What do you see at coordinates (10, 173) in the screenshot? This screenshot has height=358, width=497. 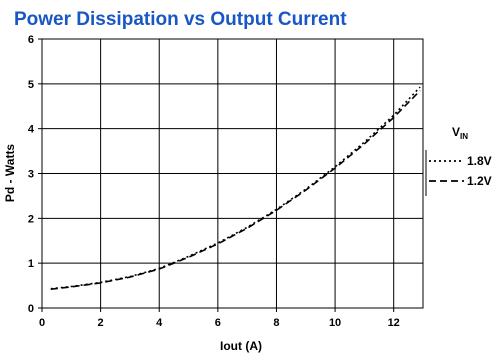 I see `y-axis-label: Pd - Watts` at bounding box center [10, 173].